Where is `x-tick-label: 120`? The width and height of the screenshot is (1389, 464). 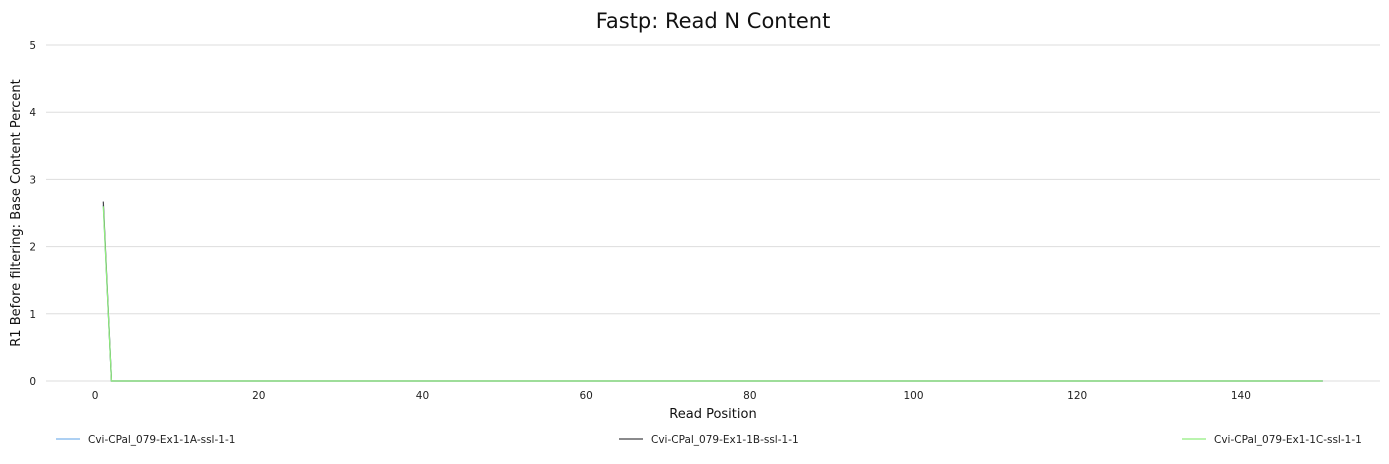 x-tick-label: 120 is located at coordinates (1077, 396).